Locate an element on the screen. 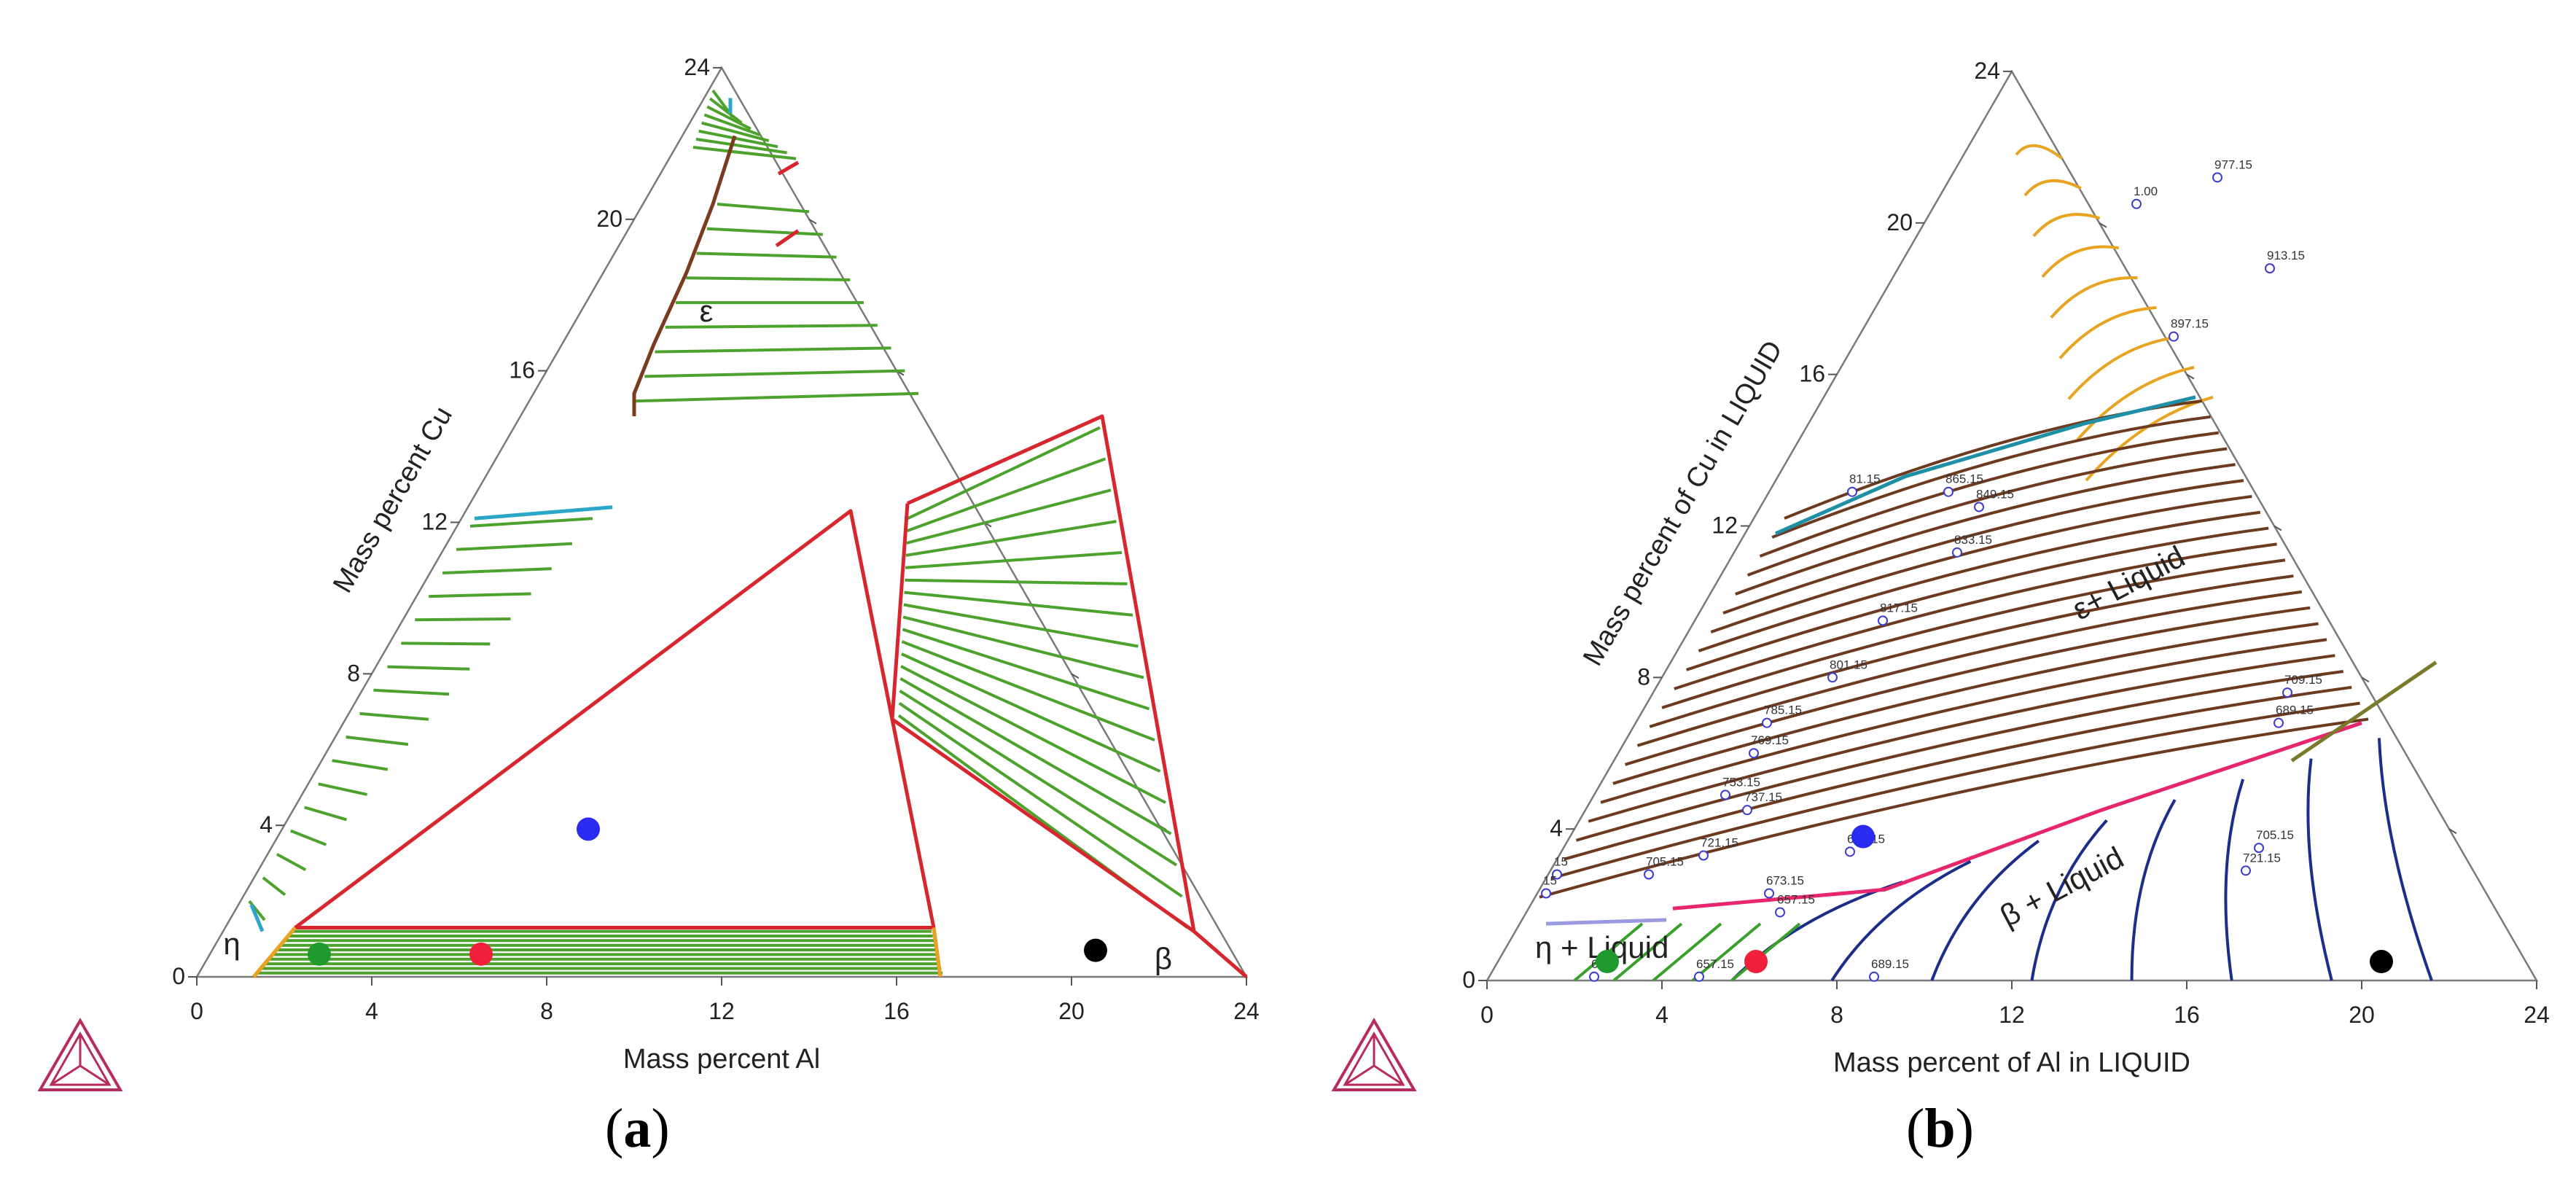 The width and height of the screenshot is (2576, 1197). region-label: β + Liquid is located at coordinates (2061, 886).